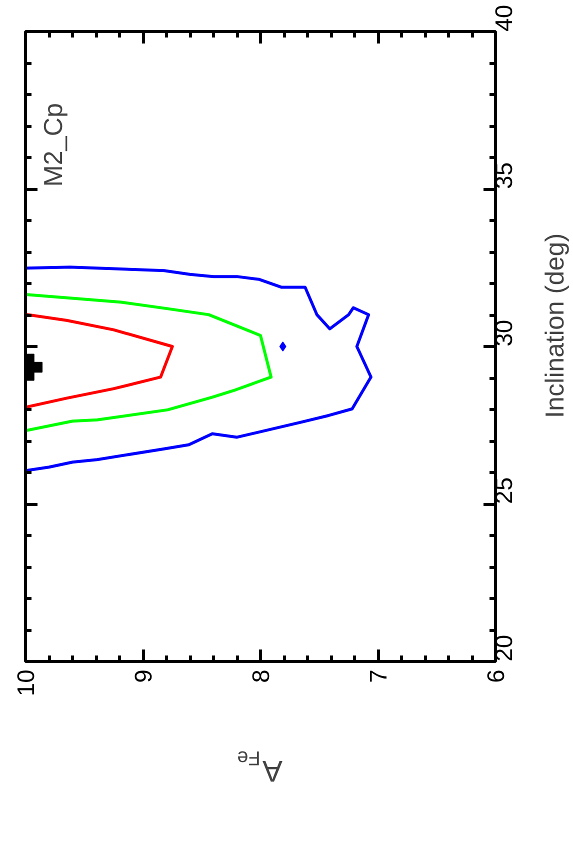  What do you see at coordinates (496, 676) in the screenshot?
I see `x-tick-label: 6` at bounding box center [496, 676].